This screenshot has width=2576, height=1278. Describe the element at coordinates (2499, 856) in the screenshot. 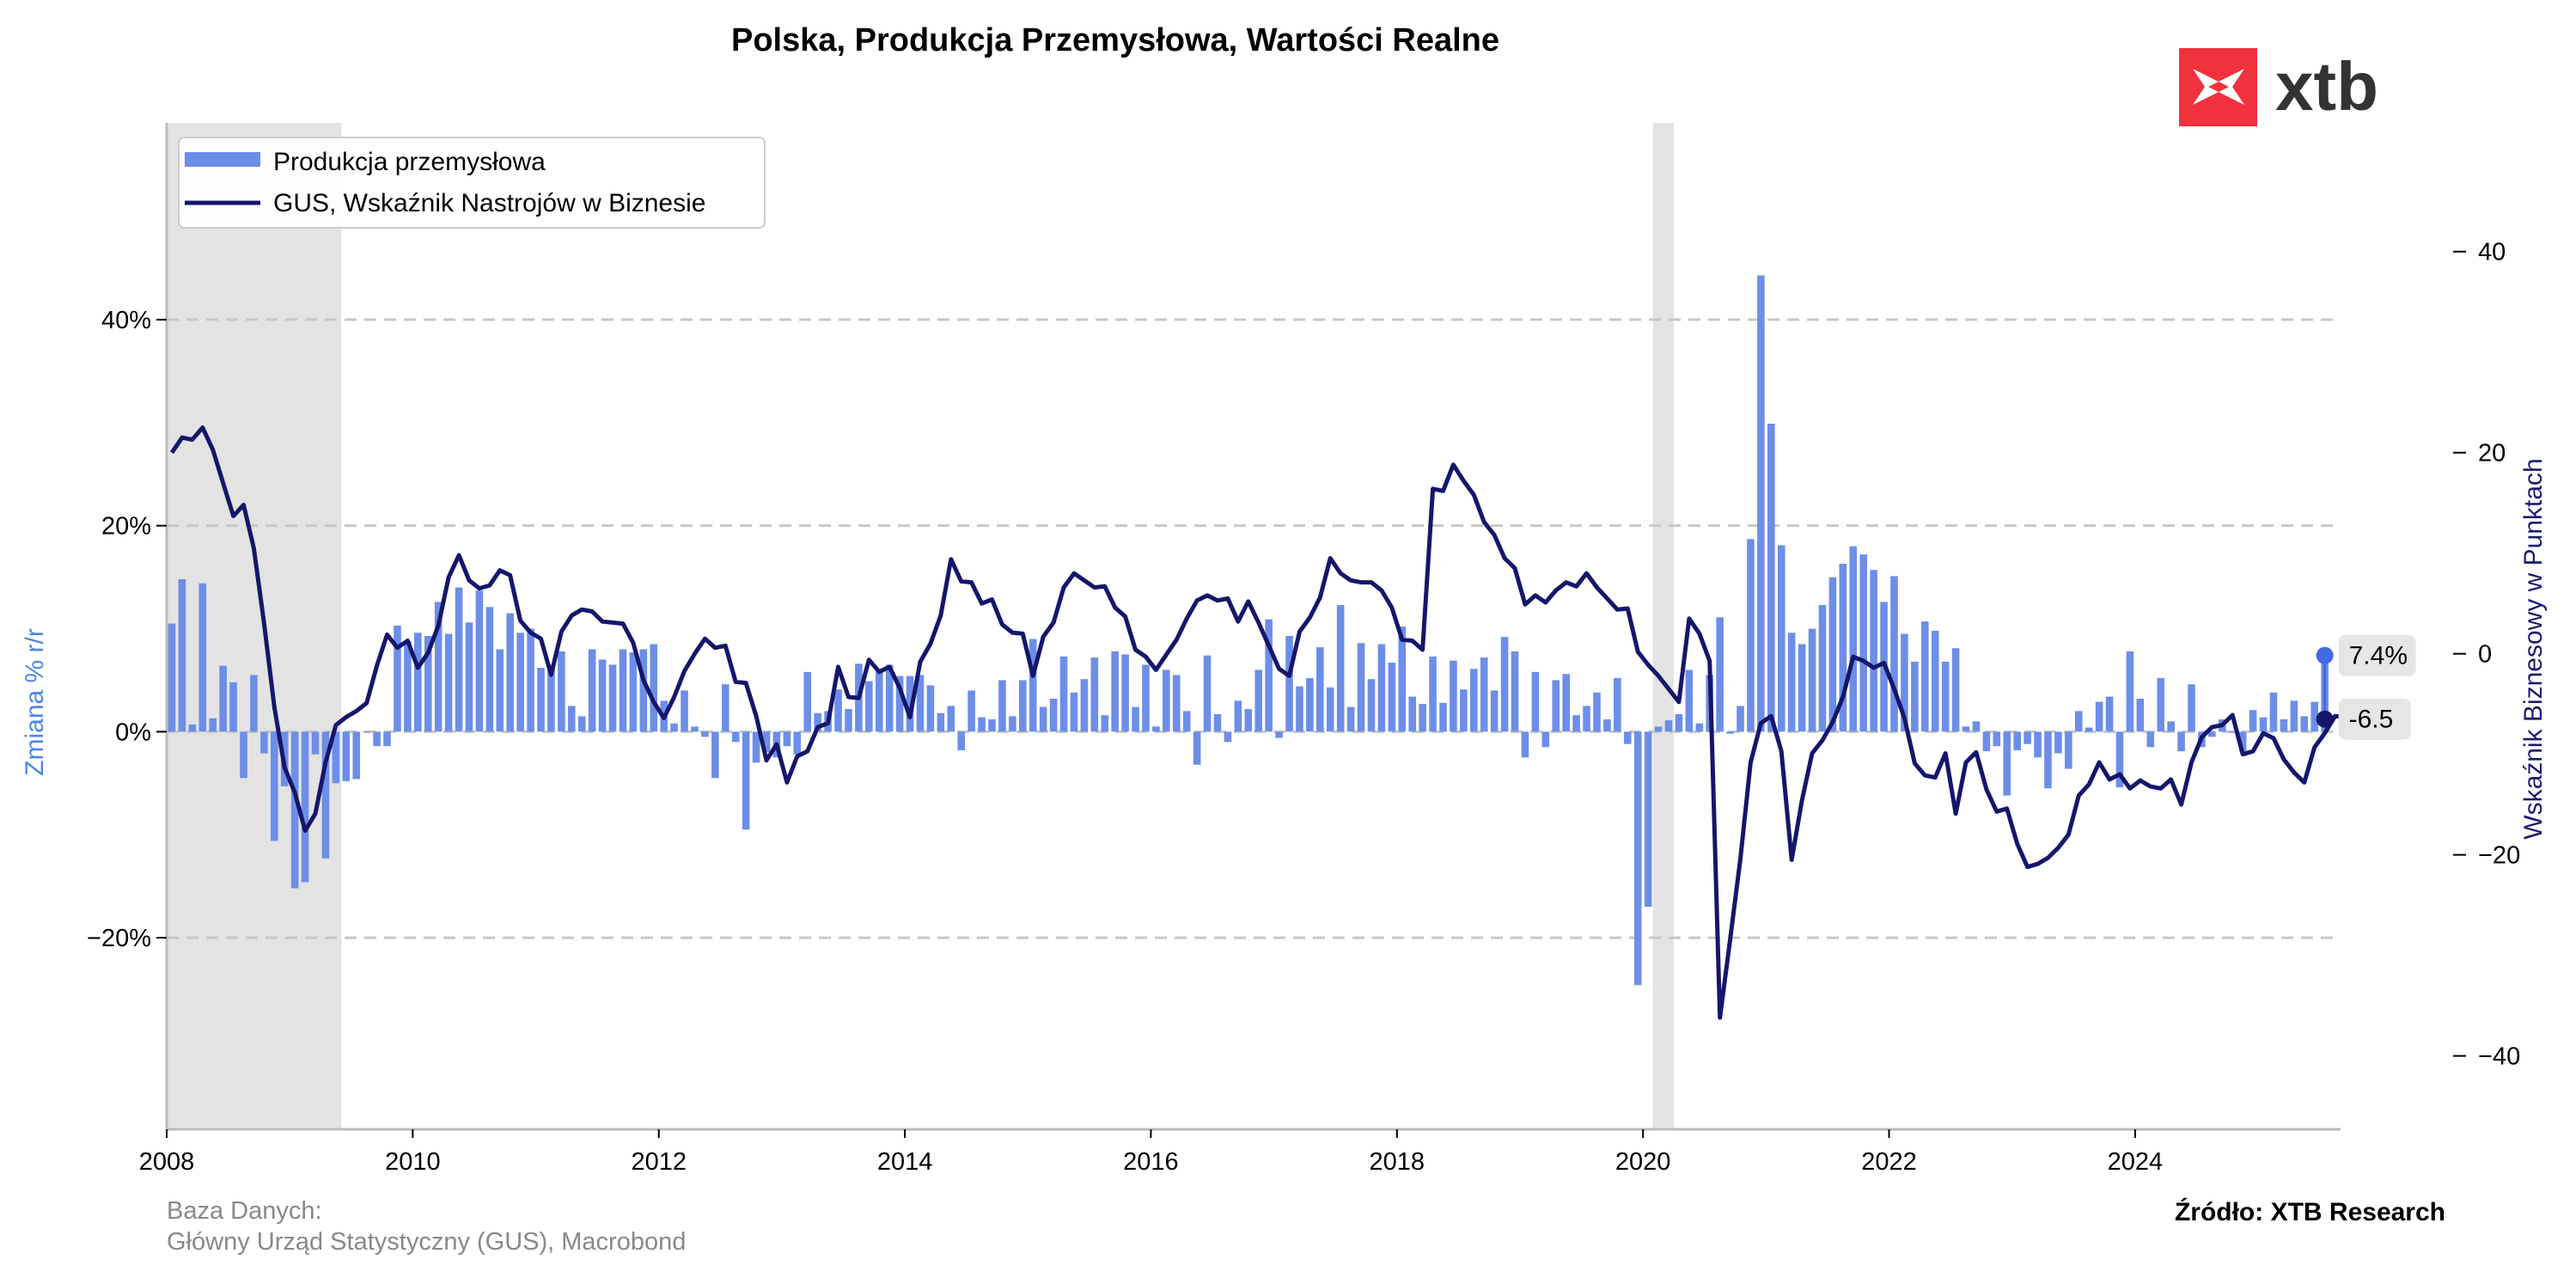

I see `y-right-tick-label-1: −20` at that location.